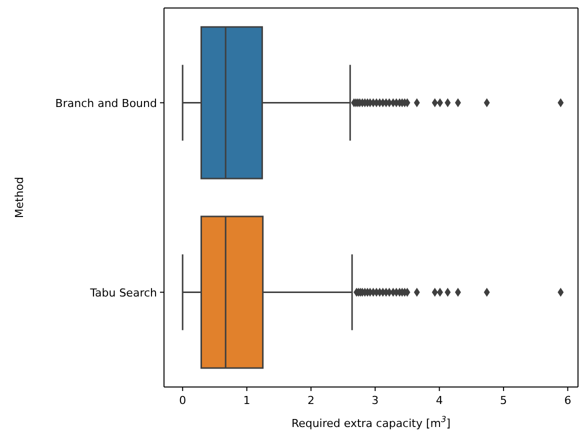 The image size is (586, 435). What do you see at coordinates (504, 400) in the screenshot?
I see `x-tick-label: 5` at bounding box center [504, 400].